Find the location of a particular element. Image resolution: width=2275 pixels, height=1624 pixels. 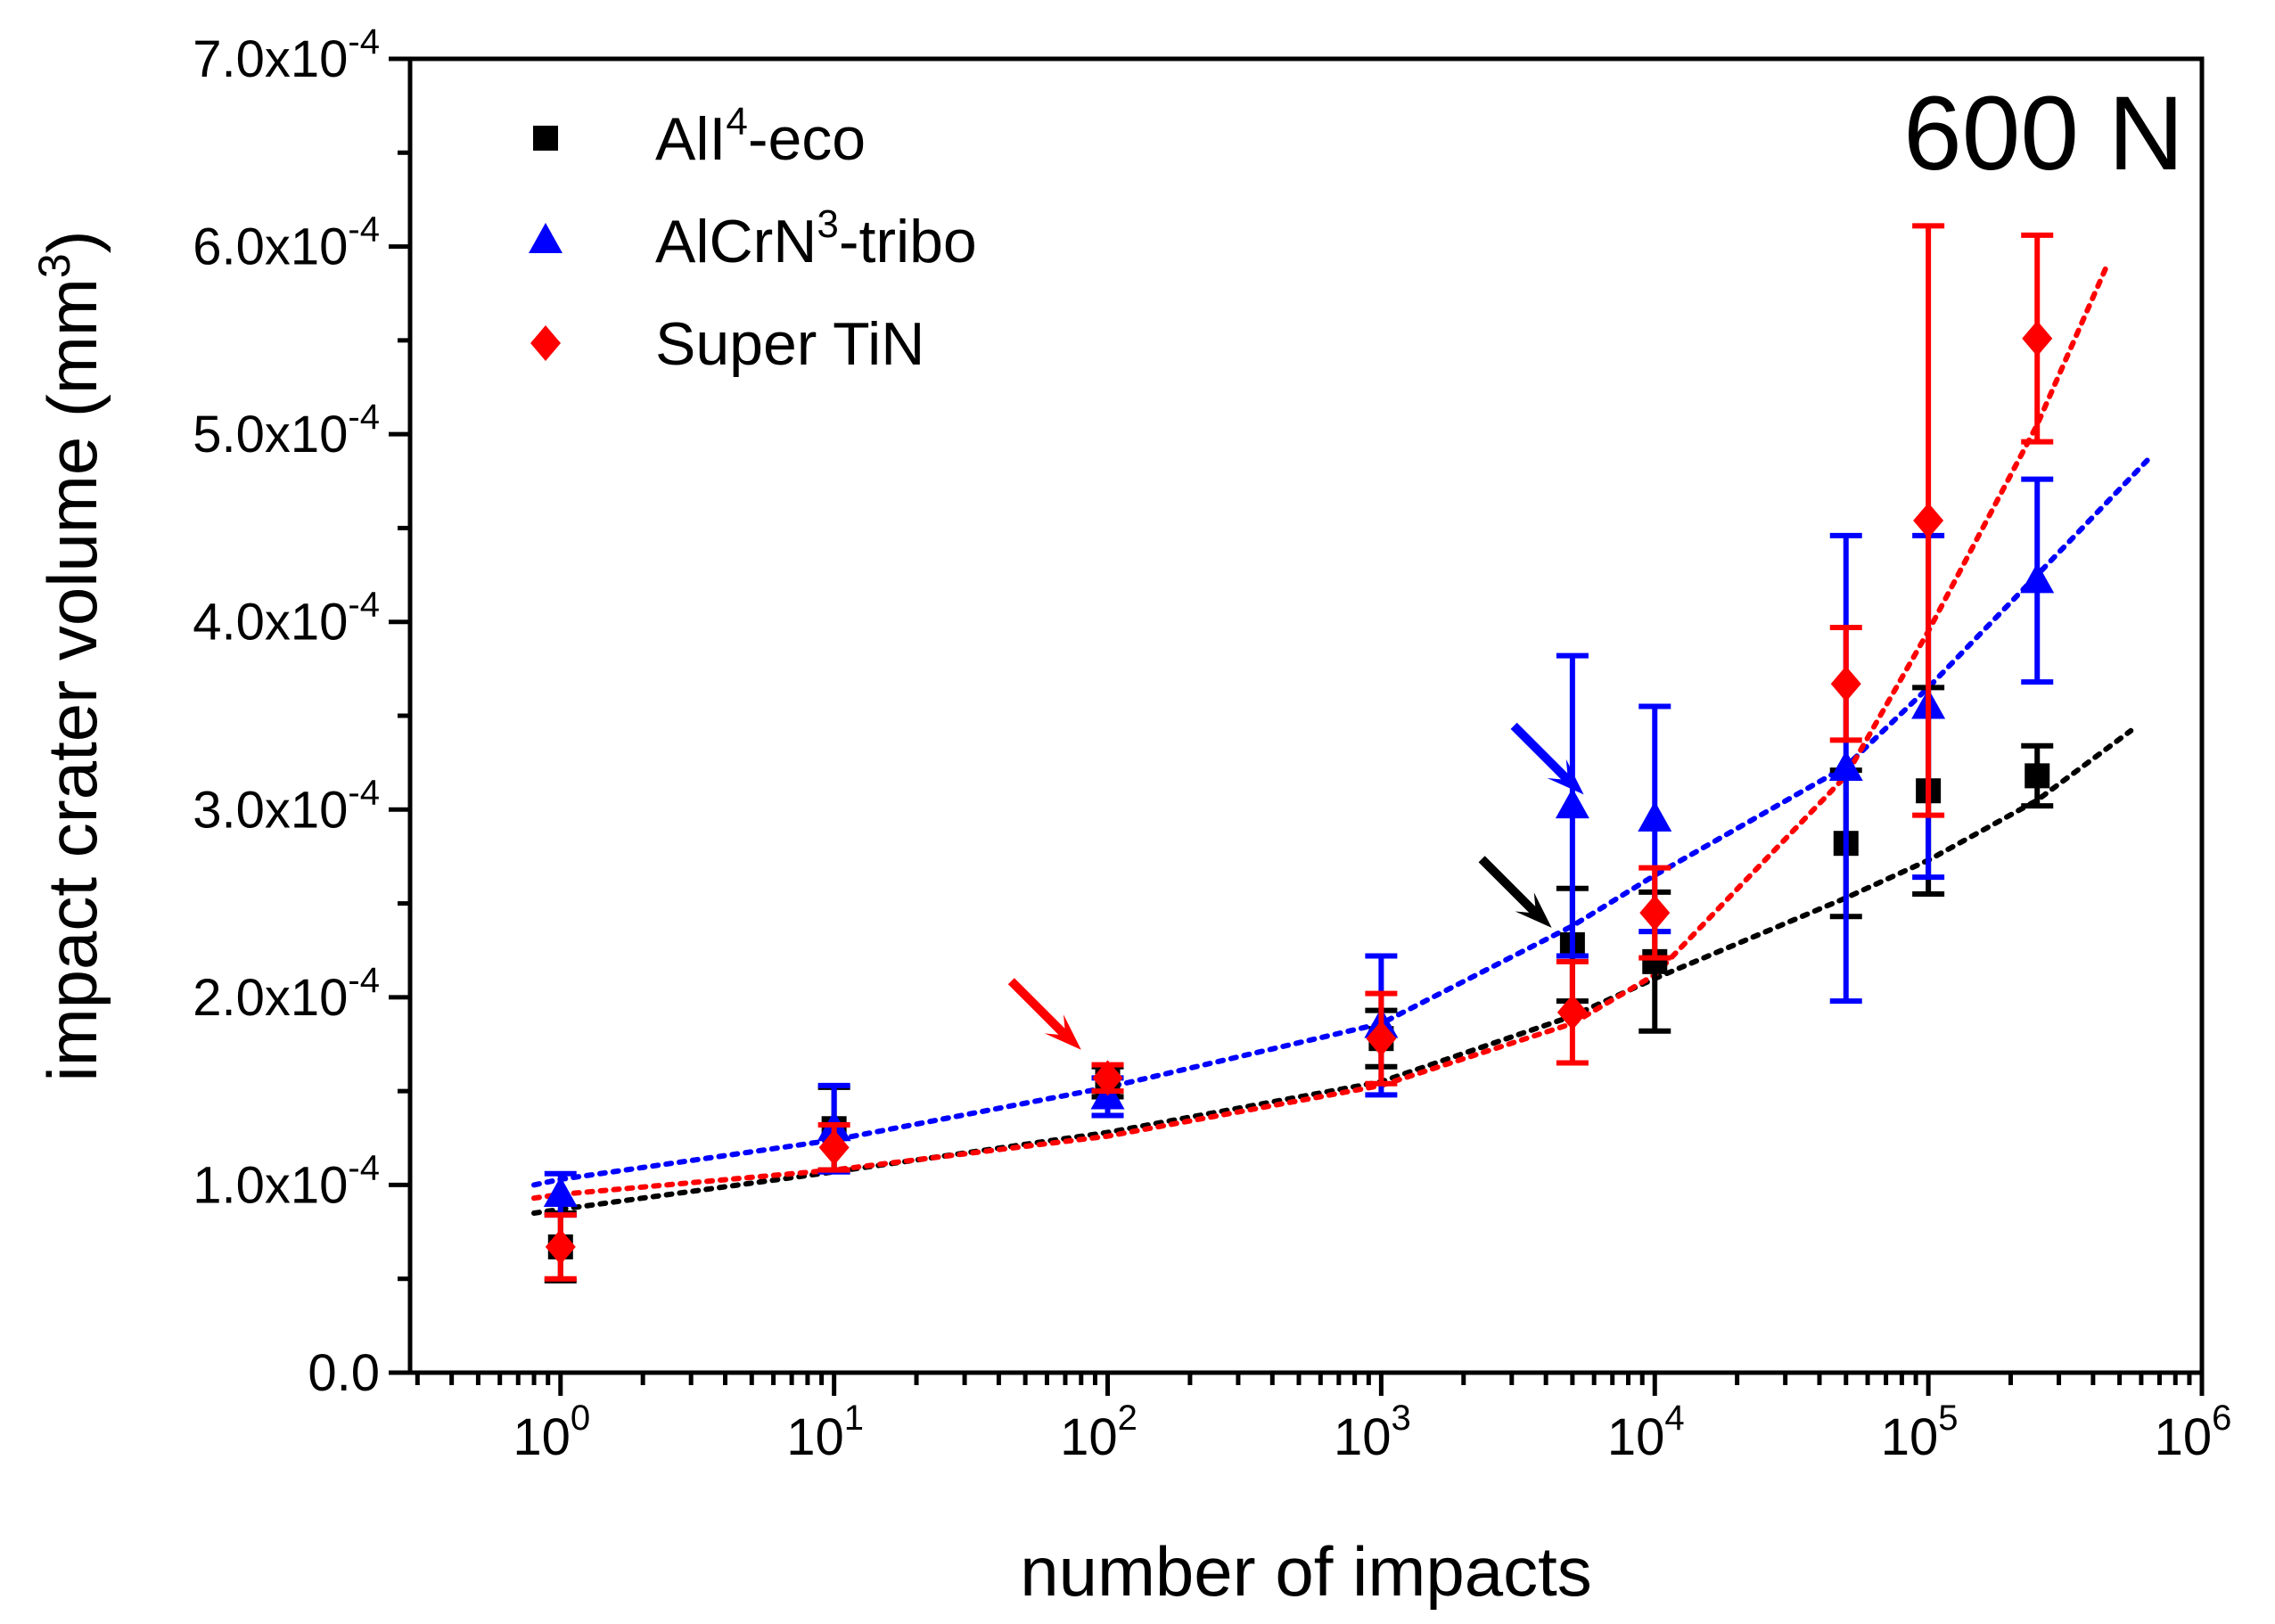

x-tick-label-4: 10⁴ is located at coordinates (1646, 1432).